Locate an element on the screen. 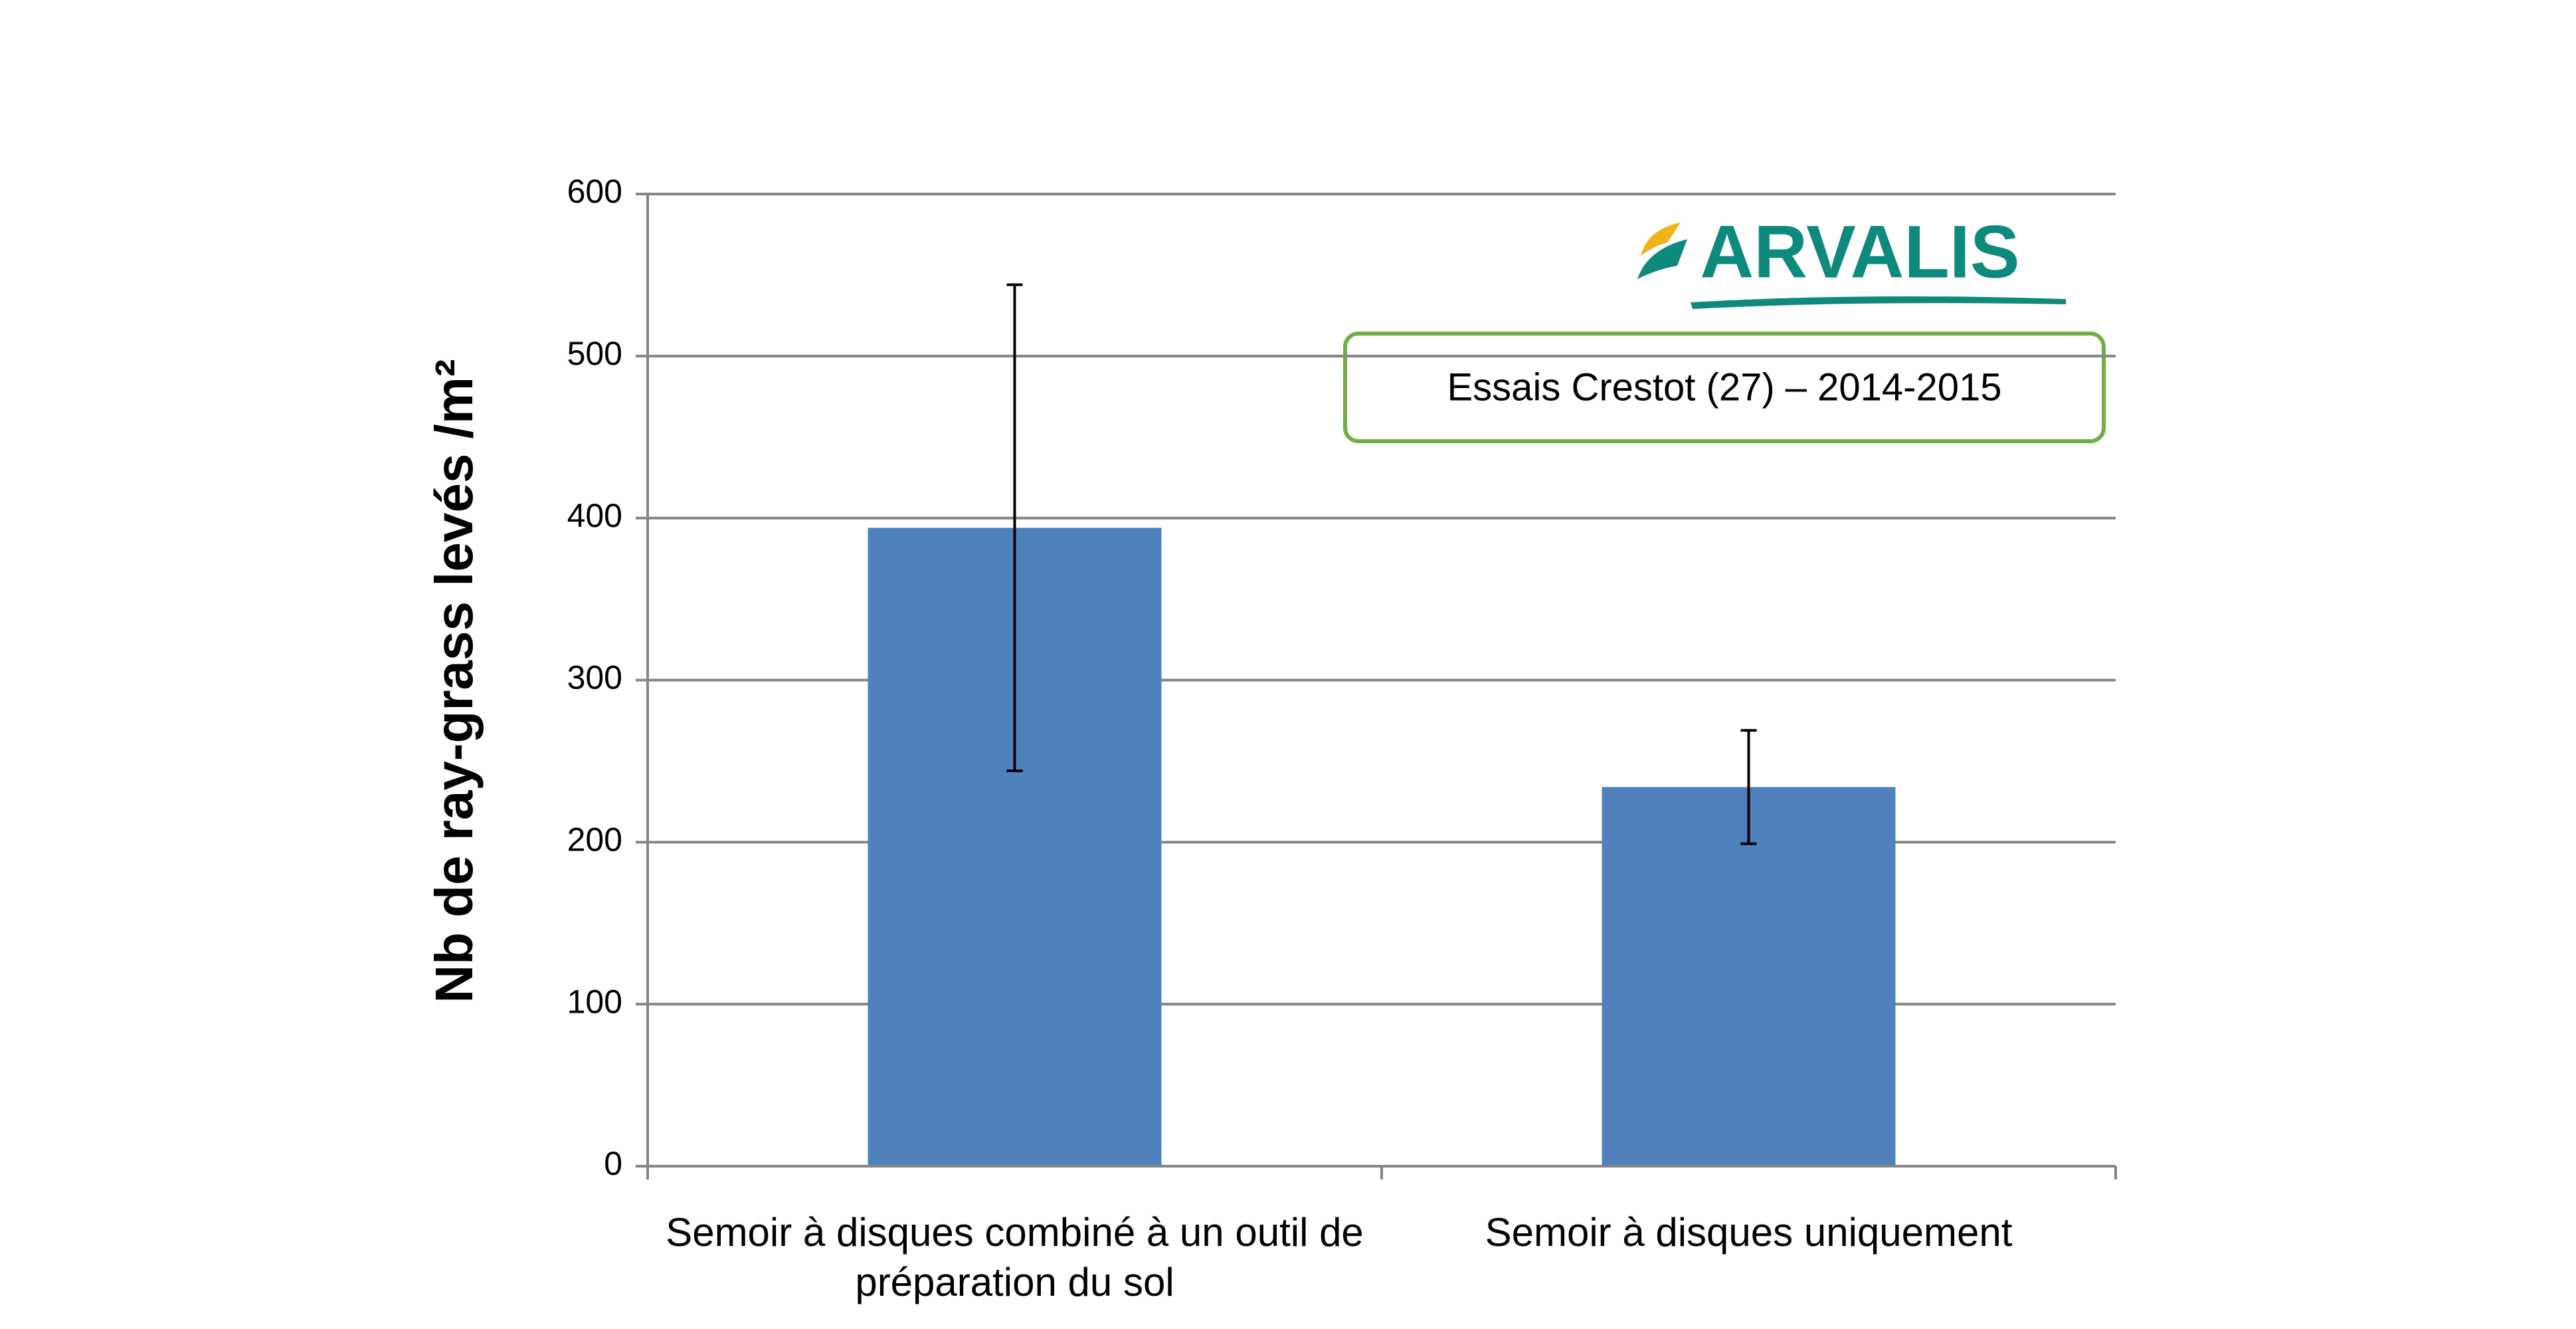 The height and width of the screenshot is (1329, 2576). y-tick-label: 200 is located at coordinates (594, 840).